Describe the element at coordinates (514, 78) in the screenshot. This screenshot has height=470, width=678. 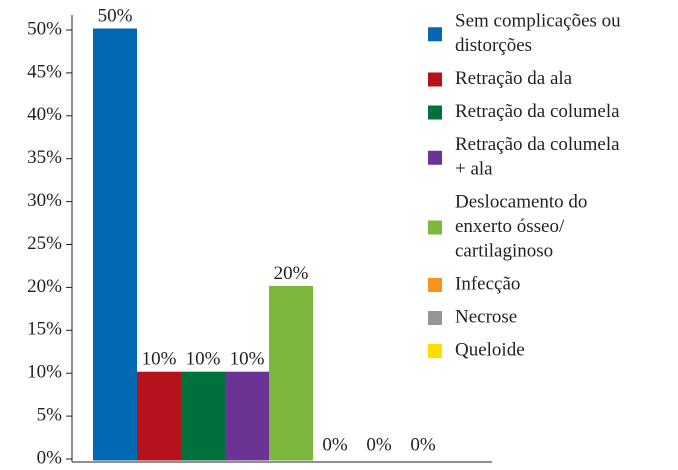
I see `legend-label: Retração da ala` at that location.